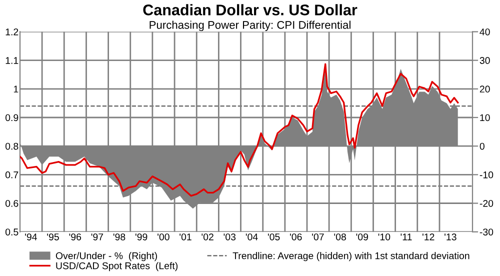  Describe the element at coordinates (12, 60) in the screenshot. I see `y-tick-label: 1.1` at that location.